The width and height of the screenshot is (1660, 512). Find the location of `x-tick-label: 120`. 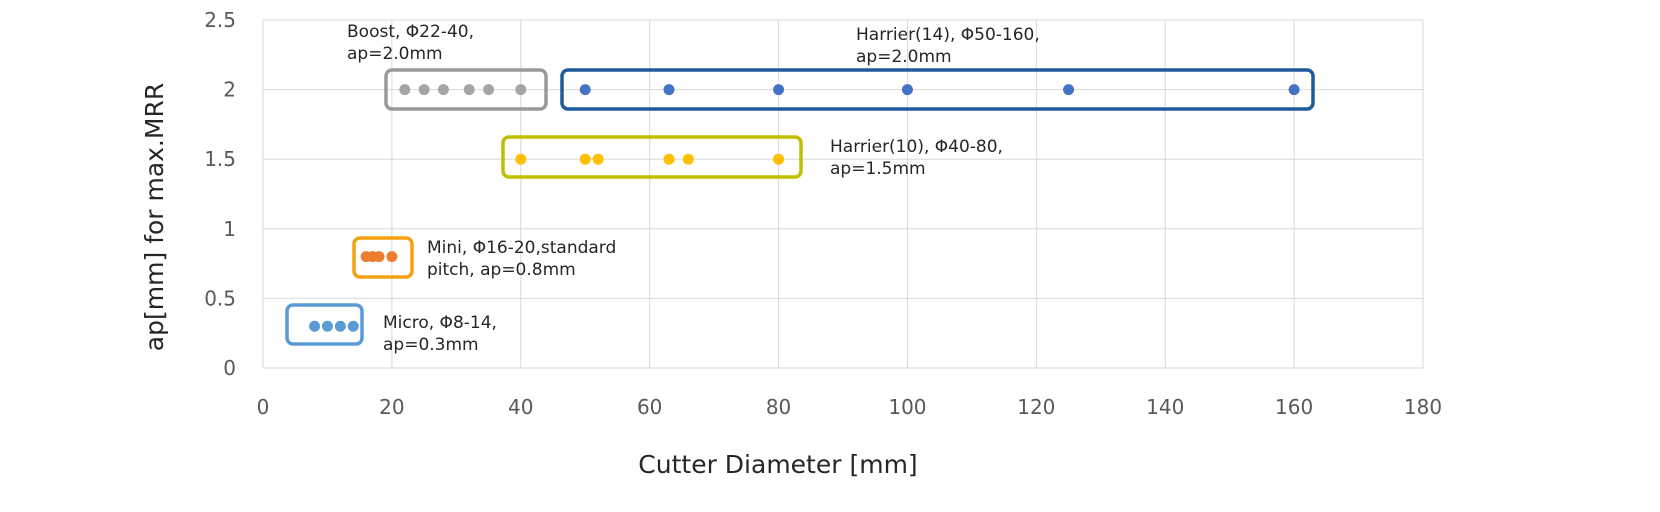

x-tick-label: 120 is located at coordinates (1036, 407).